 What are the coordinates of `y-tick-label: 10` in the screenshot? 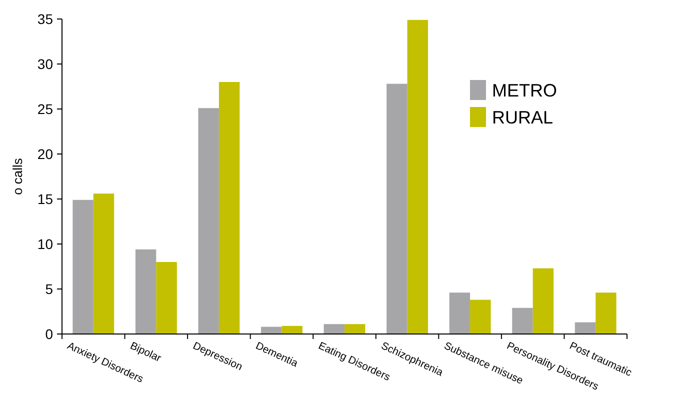 It's located at (45, 244).